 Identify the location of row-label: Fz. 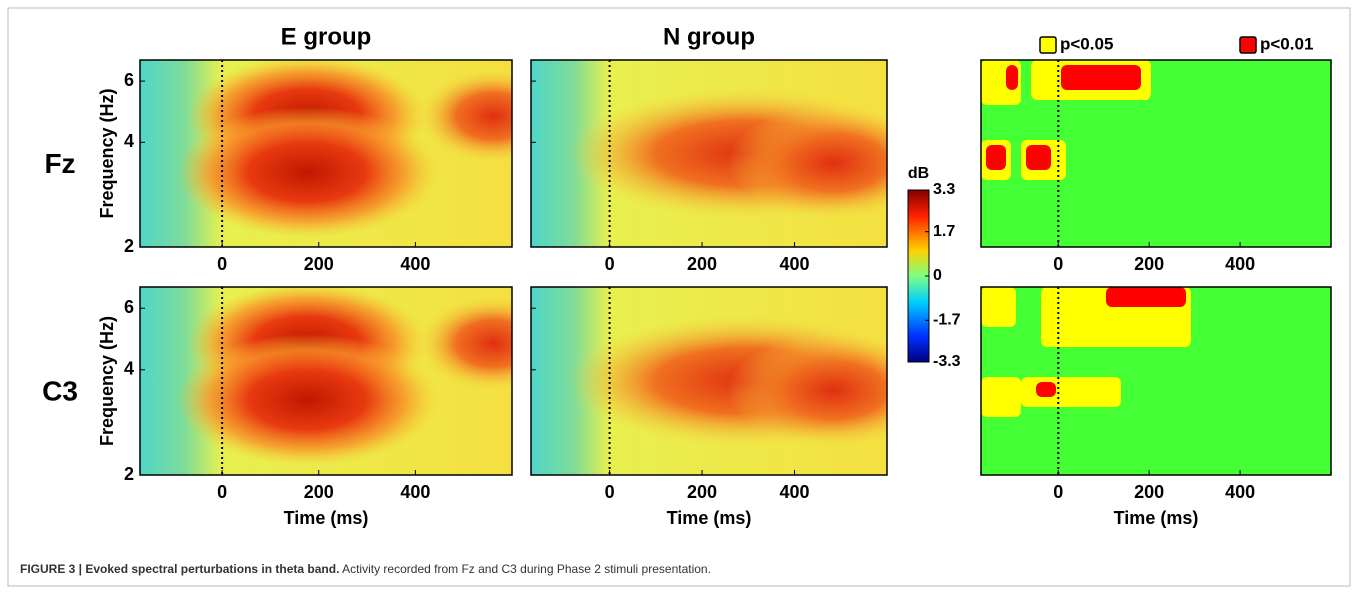
(59, 163).